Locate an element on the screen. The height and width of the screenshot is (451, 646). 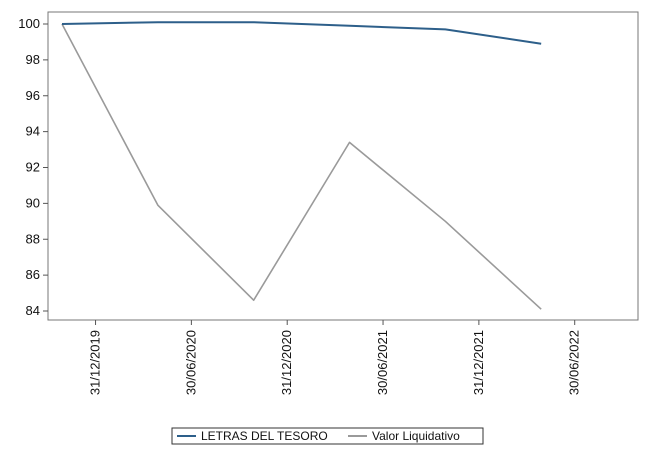
x-tick-label: 31/12/2020 is located at coordinates (286, 362).